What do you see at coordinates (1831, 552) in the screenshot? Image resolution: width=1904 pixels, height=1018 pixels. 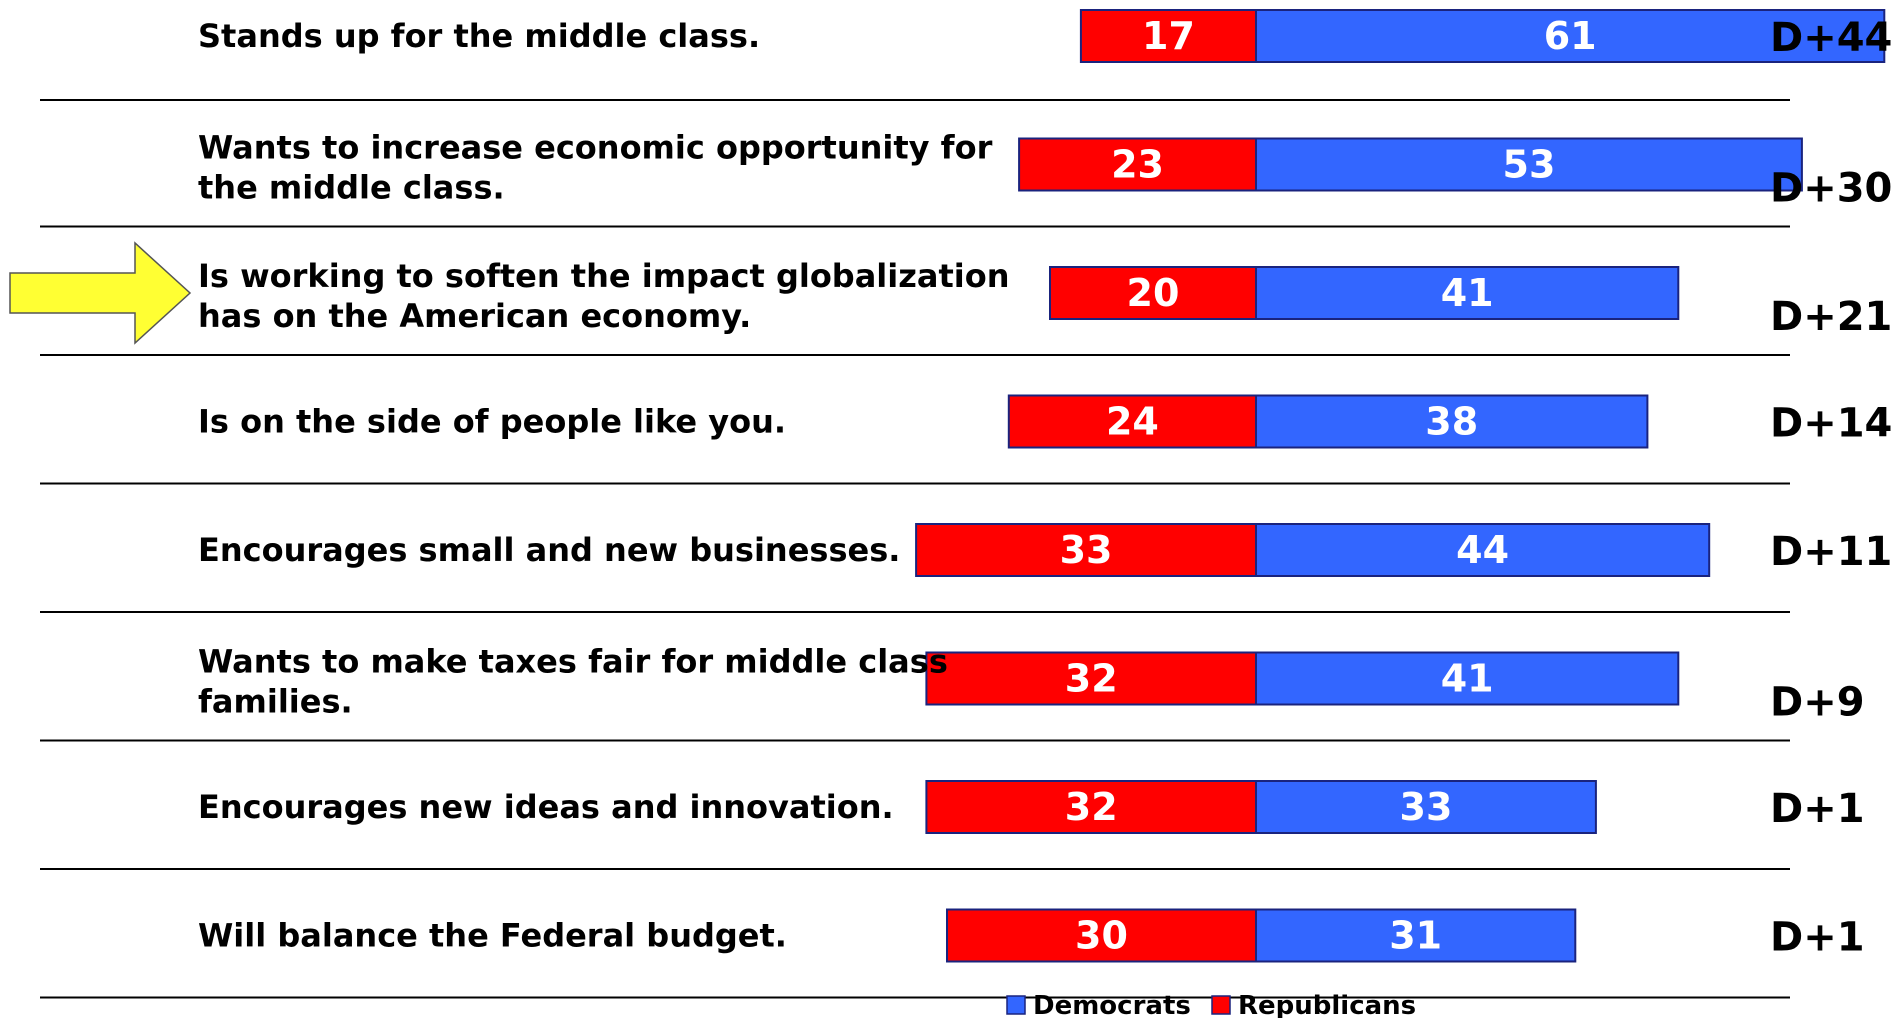 I see `net-difference: D+11` at bounding box center [1831, 552].